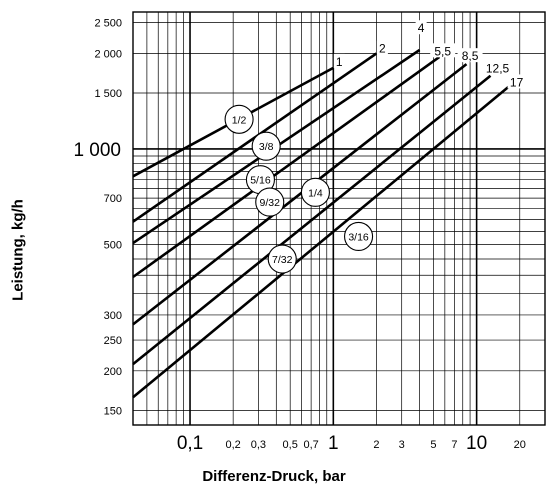 The height and width of the screenshot is (490, 548). I want to click on annotation-label: 3/16, so click(358, 237).